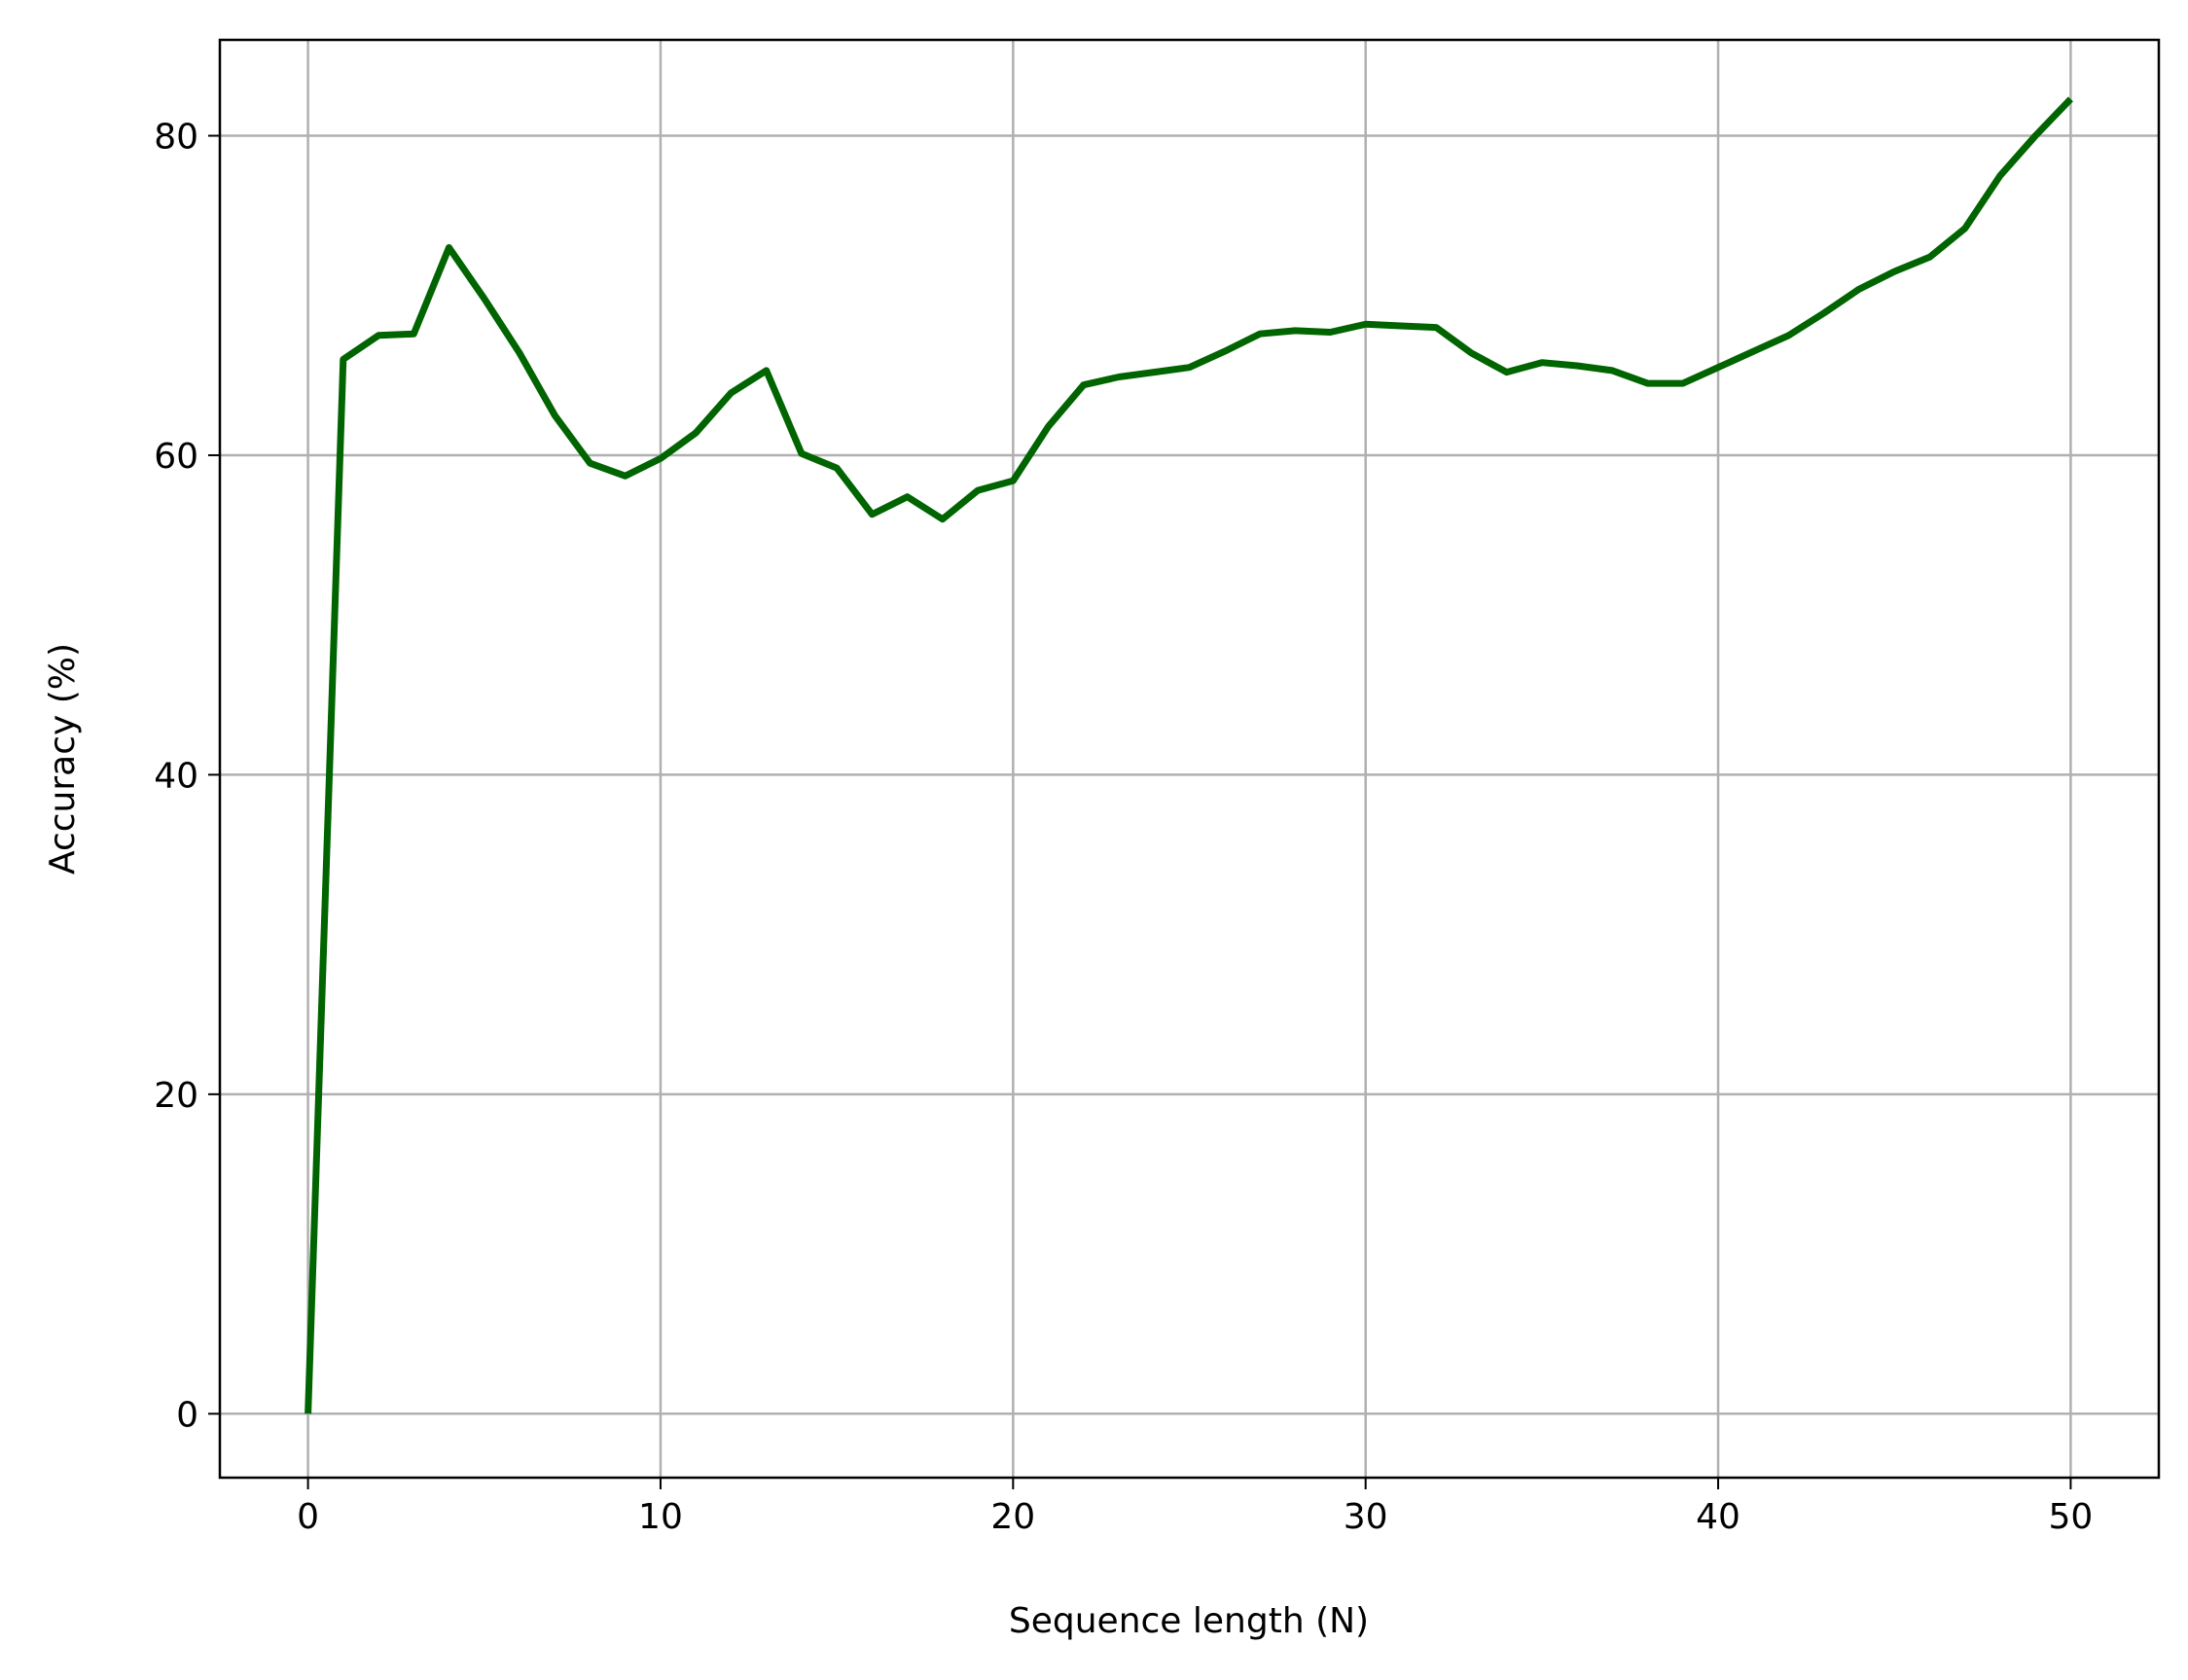  I want to click on y-tick-label: 40, so click(176, 776).